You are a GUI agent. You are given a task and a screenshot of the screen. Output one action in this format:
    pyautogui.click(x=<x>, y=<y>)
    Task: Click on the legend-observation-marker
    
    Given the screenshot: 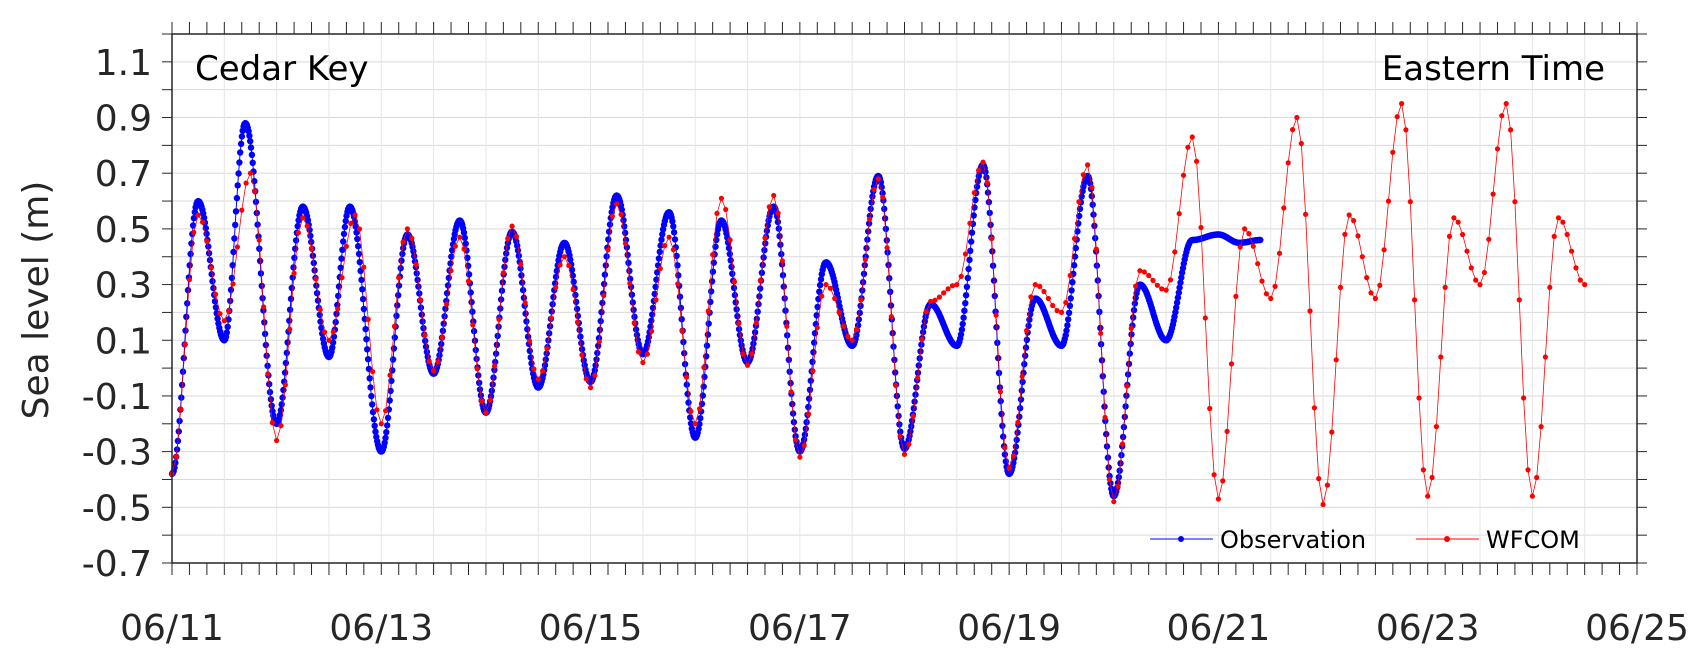 What is the action you would take?
    pyautogui.click(x=1181, y=539)
    